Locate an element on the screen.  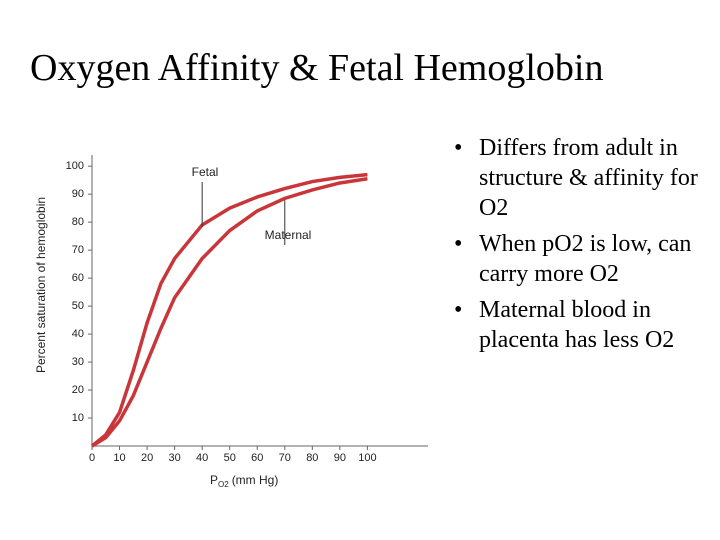
x-tick-label: 70 is located at coordinates (285, 458).